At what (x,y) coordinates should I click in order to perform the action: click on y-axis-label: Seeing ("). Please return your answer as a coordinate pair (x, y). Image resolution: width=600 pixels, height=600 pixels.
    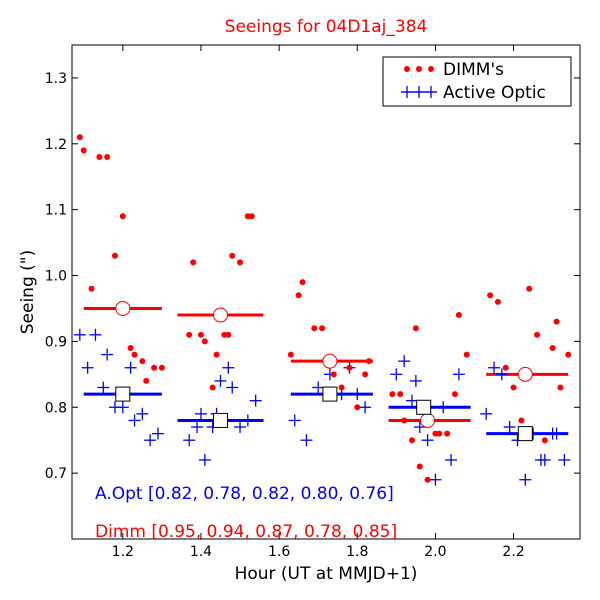
    Looking at the image, I should click on (28, 292).